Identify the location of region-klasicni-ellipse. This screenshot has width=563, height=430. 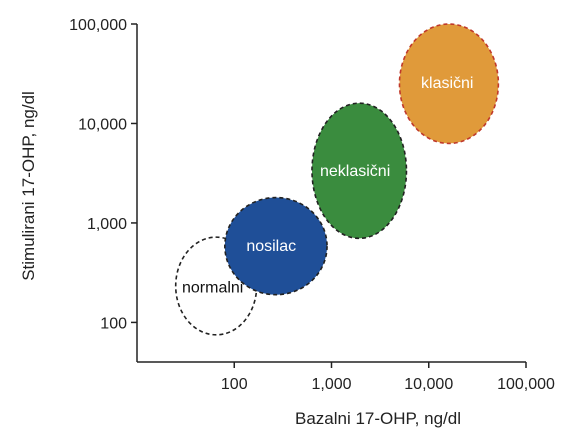
(449, 84).